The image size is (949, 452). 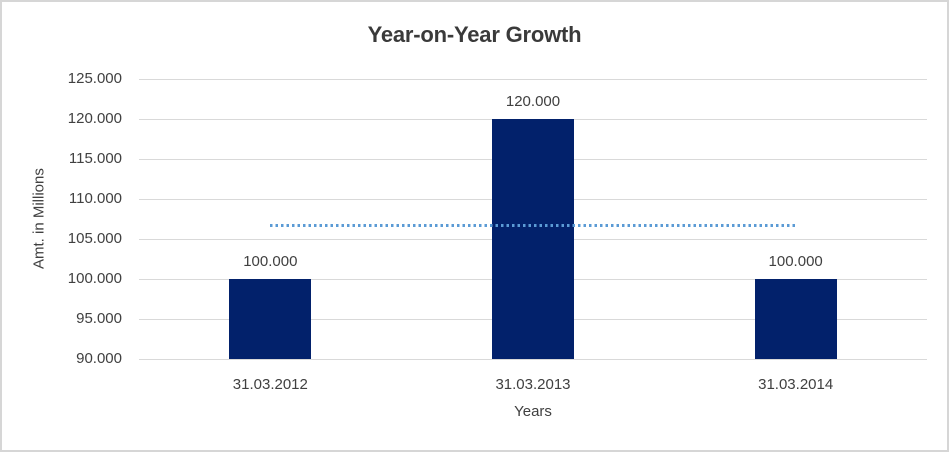 I want to click on y-tick-label: 100.000, so click(x=94, y=278).